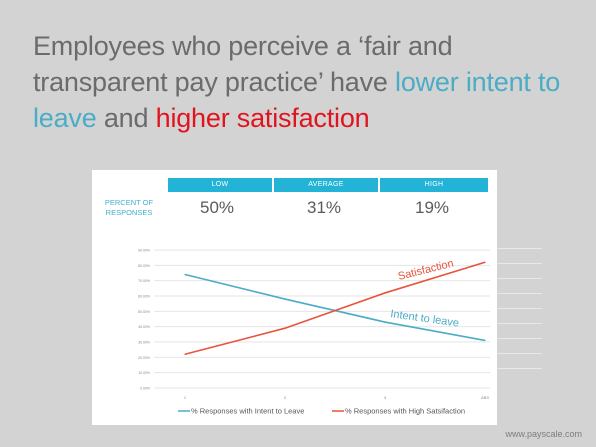  Describe the element at coordinates (434, 185) in the screenshot. I see `col-header-high: HIGH` at that location.